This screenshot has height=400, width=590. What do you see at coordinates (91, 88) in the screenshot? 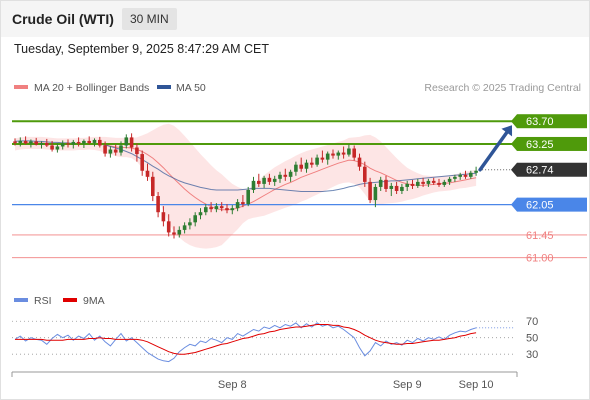
I see `bb-legend-label: MA 20 + Bollinger Bands` at bounding box center [91, 88].